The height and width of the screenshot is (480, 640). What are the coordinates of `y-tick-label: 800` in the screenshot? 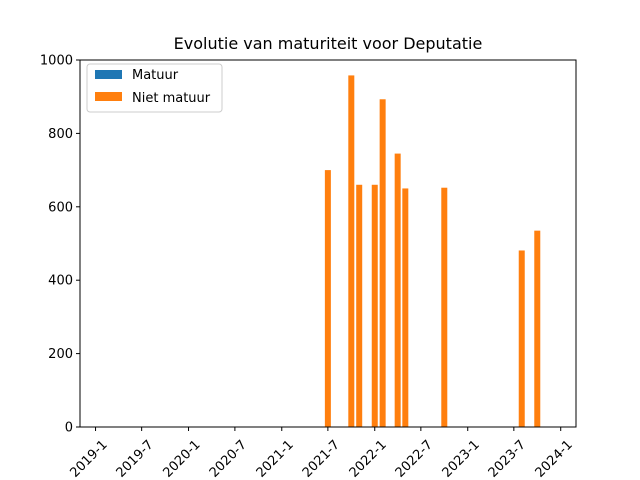 It's located at (60, 134).